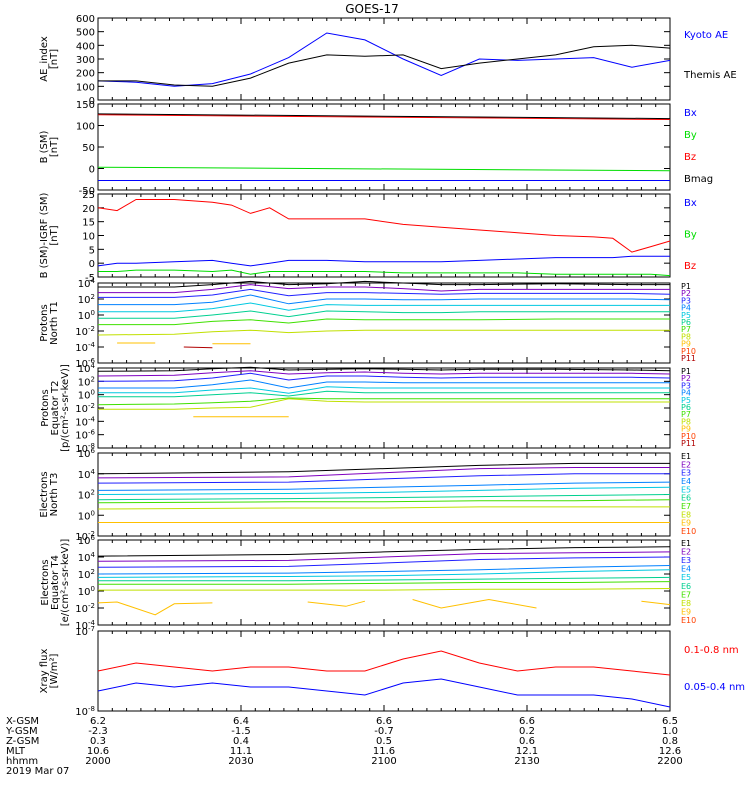  Describe the element at coordinates (670, 731) in the screenshot. I see `x-row-value: 1.0` at that location.